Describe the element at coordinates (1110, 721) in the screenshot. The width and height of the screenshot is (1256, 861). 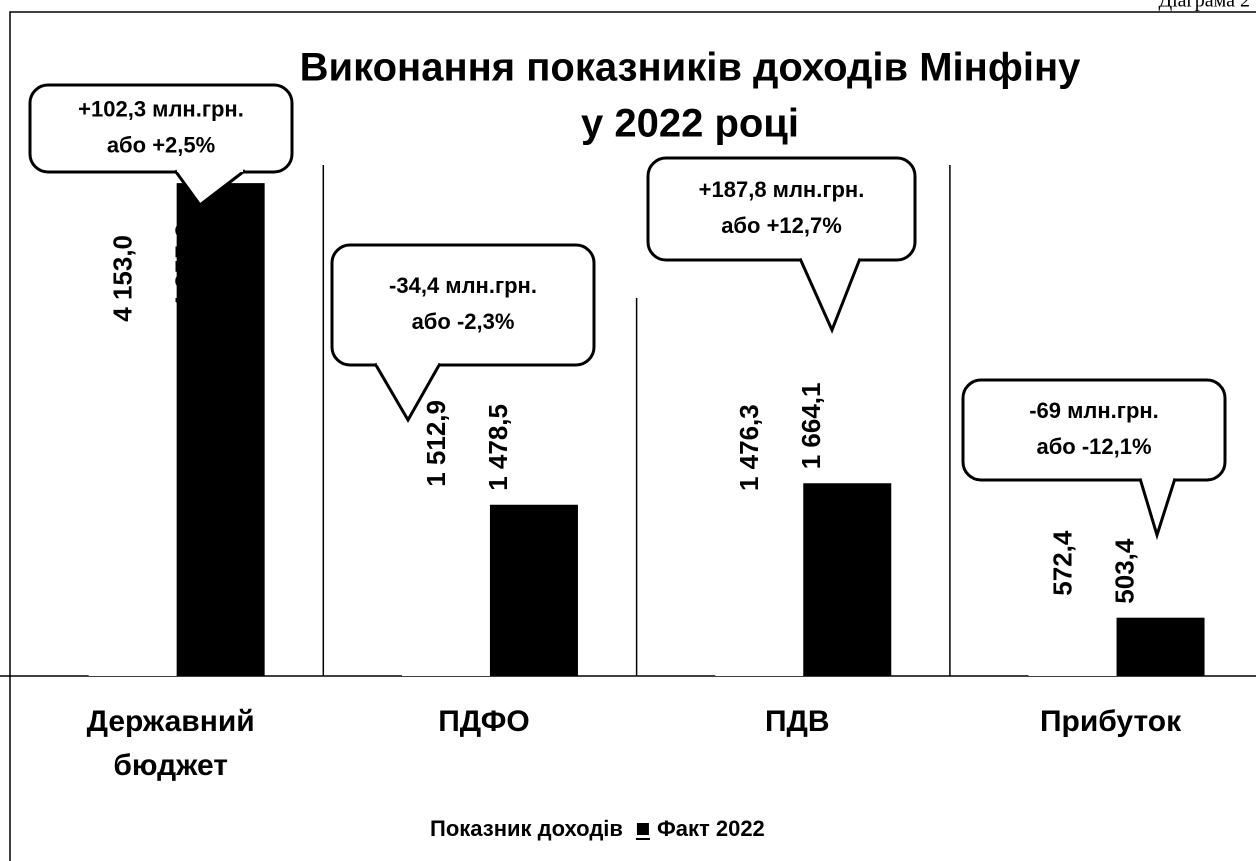
I see `x-tick-label: Прибуток` at that location.